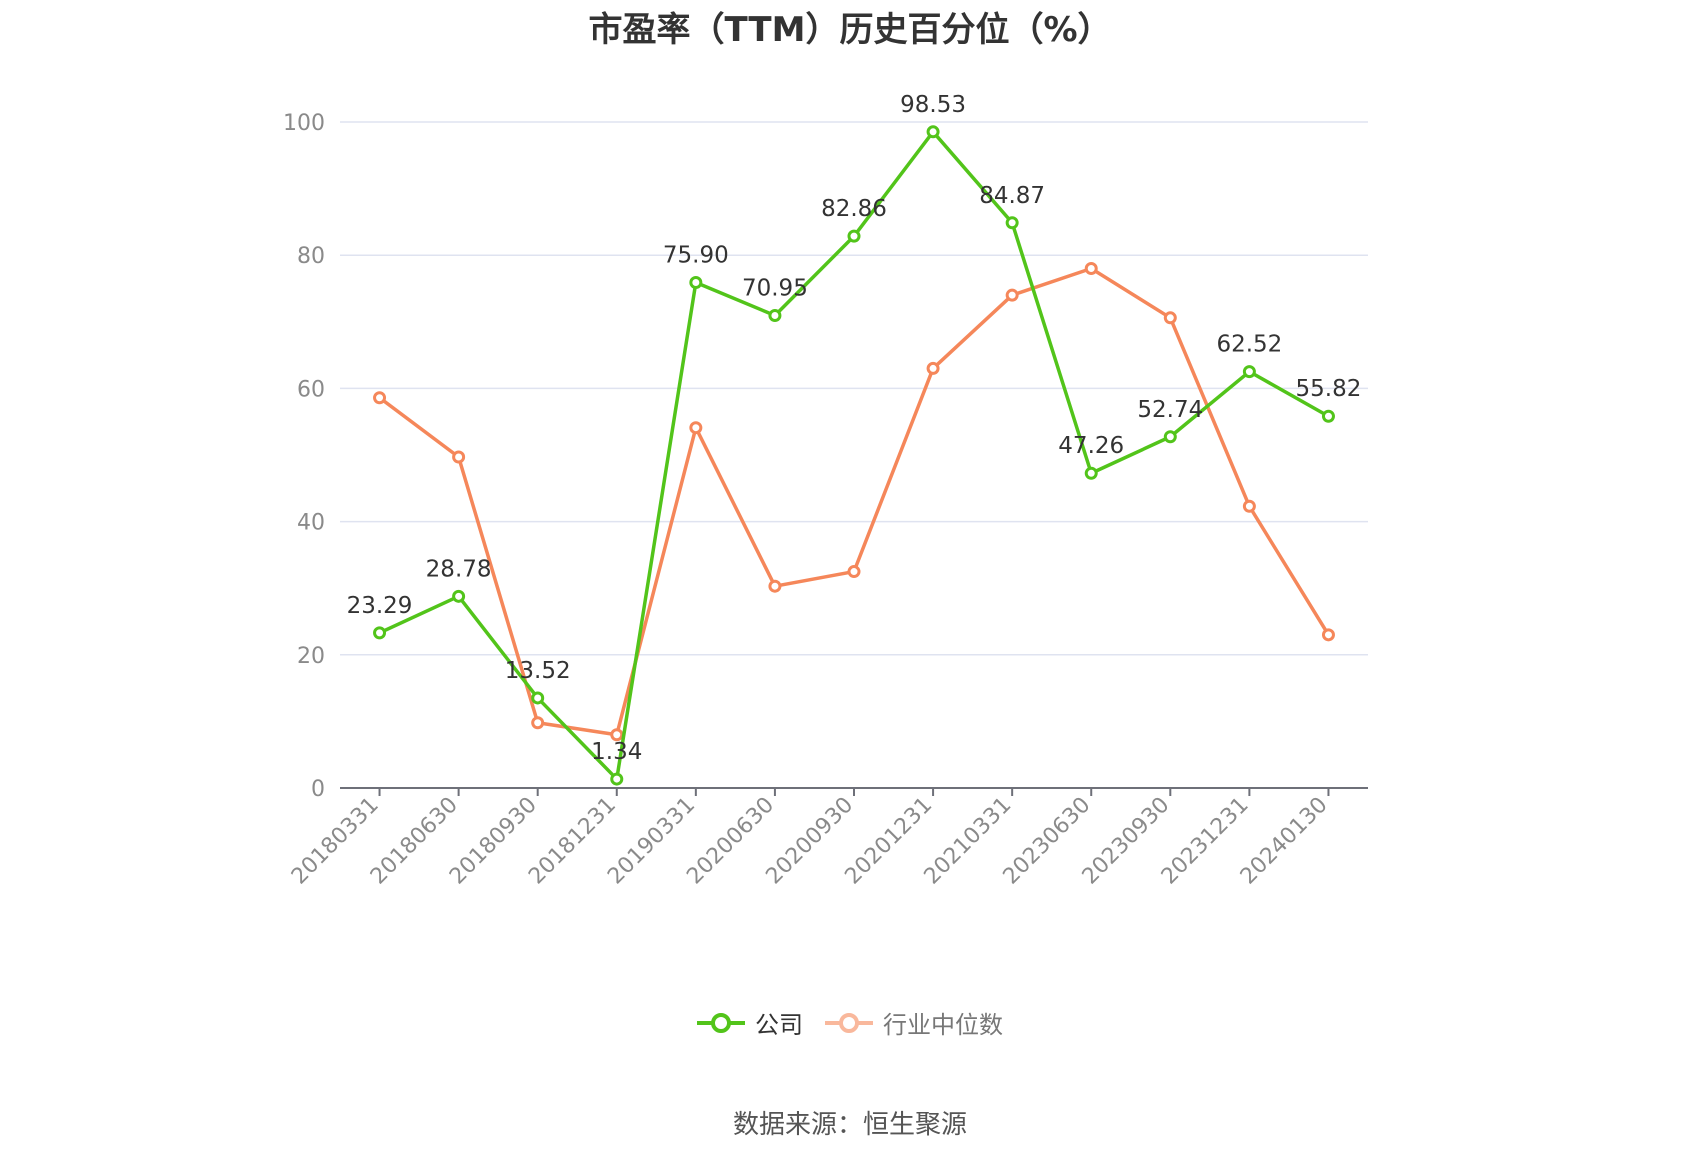  Describe the element at coordinates (1249, 345) in the screenshot. I see `data-label: 62.52` at that location.